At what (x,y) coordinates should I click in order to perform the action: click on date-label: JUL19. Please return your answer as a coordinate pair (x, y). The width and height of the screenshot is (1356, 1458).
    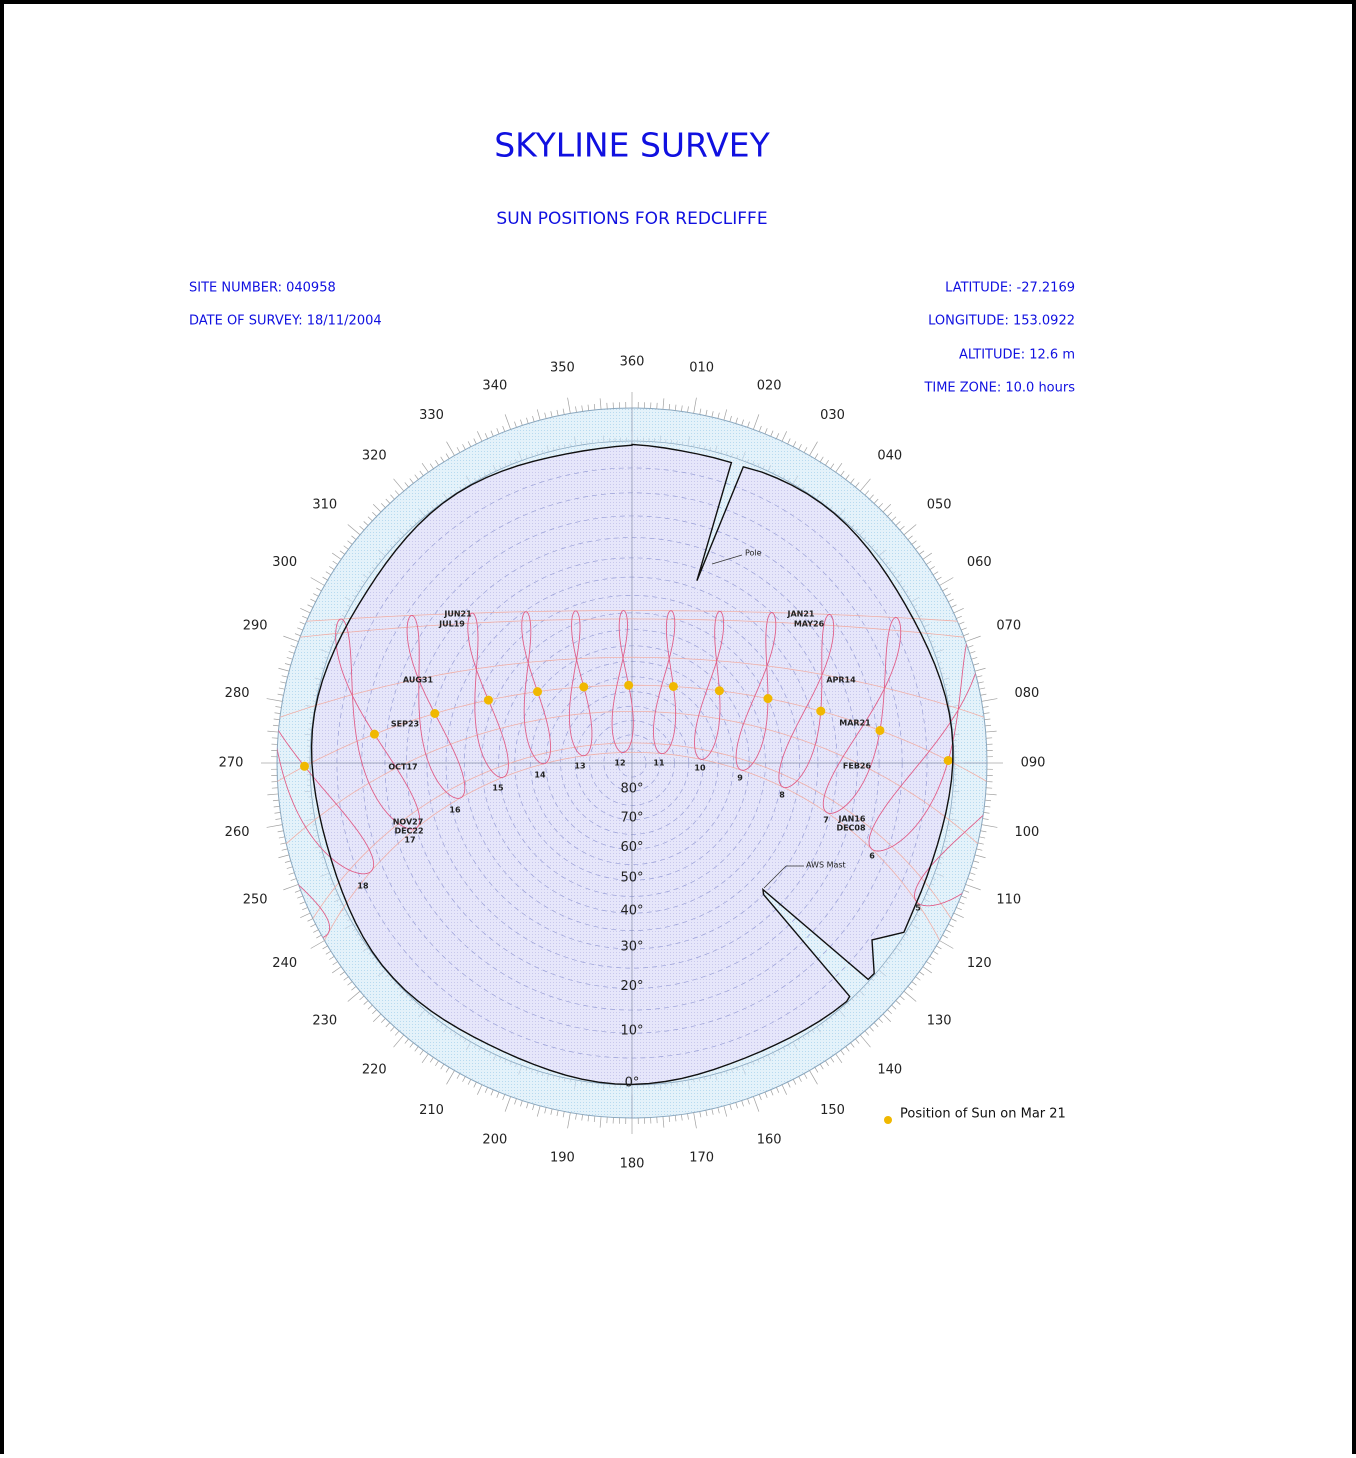
    Looking at the image, I should click on (451, 624).